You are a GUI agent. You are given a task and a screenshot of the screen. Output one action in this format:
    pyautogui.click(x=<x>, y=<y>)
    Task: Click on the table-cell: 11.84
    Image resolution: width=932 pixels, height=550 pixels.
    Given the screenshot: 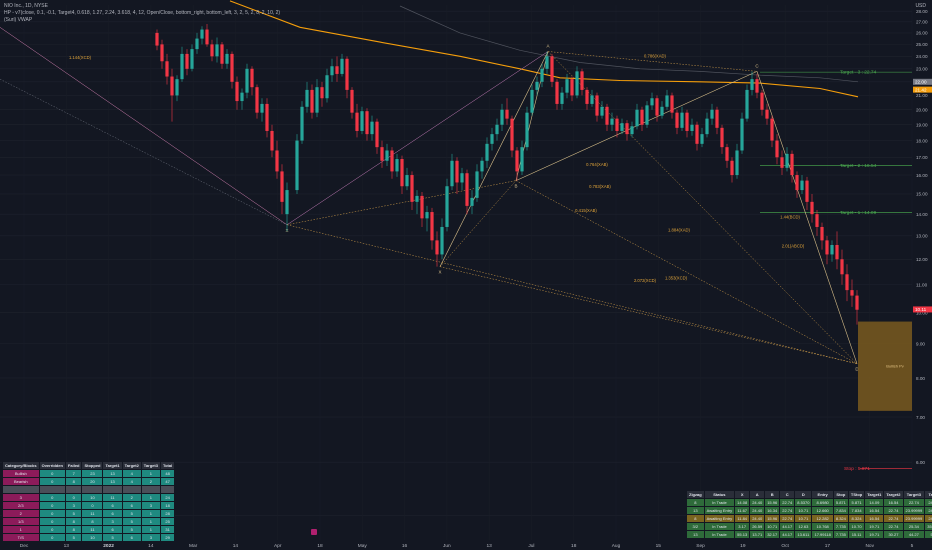 What is the action you would take?
    pyautogui.click(x=742, y=518)
    